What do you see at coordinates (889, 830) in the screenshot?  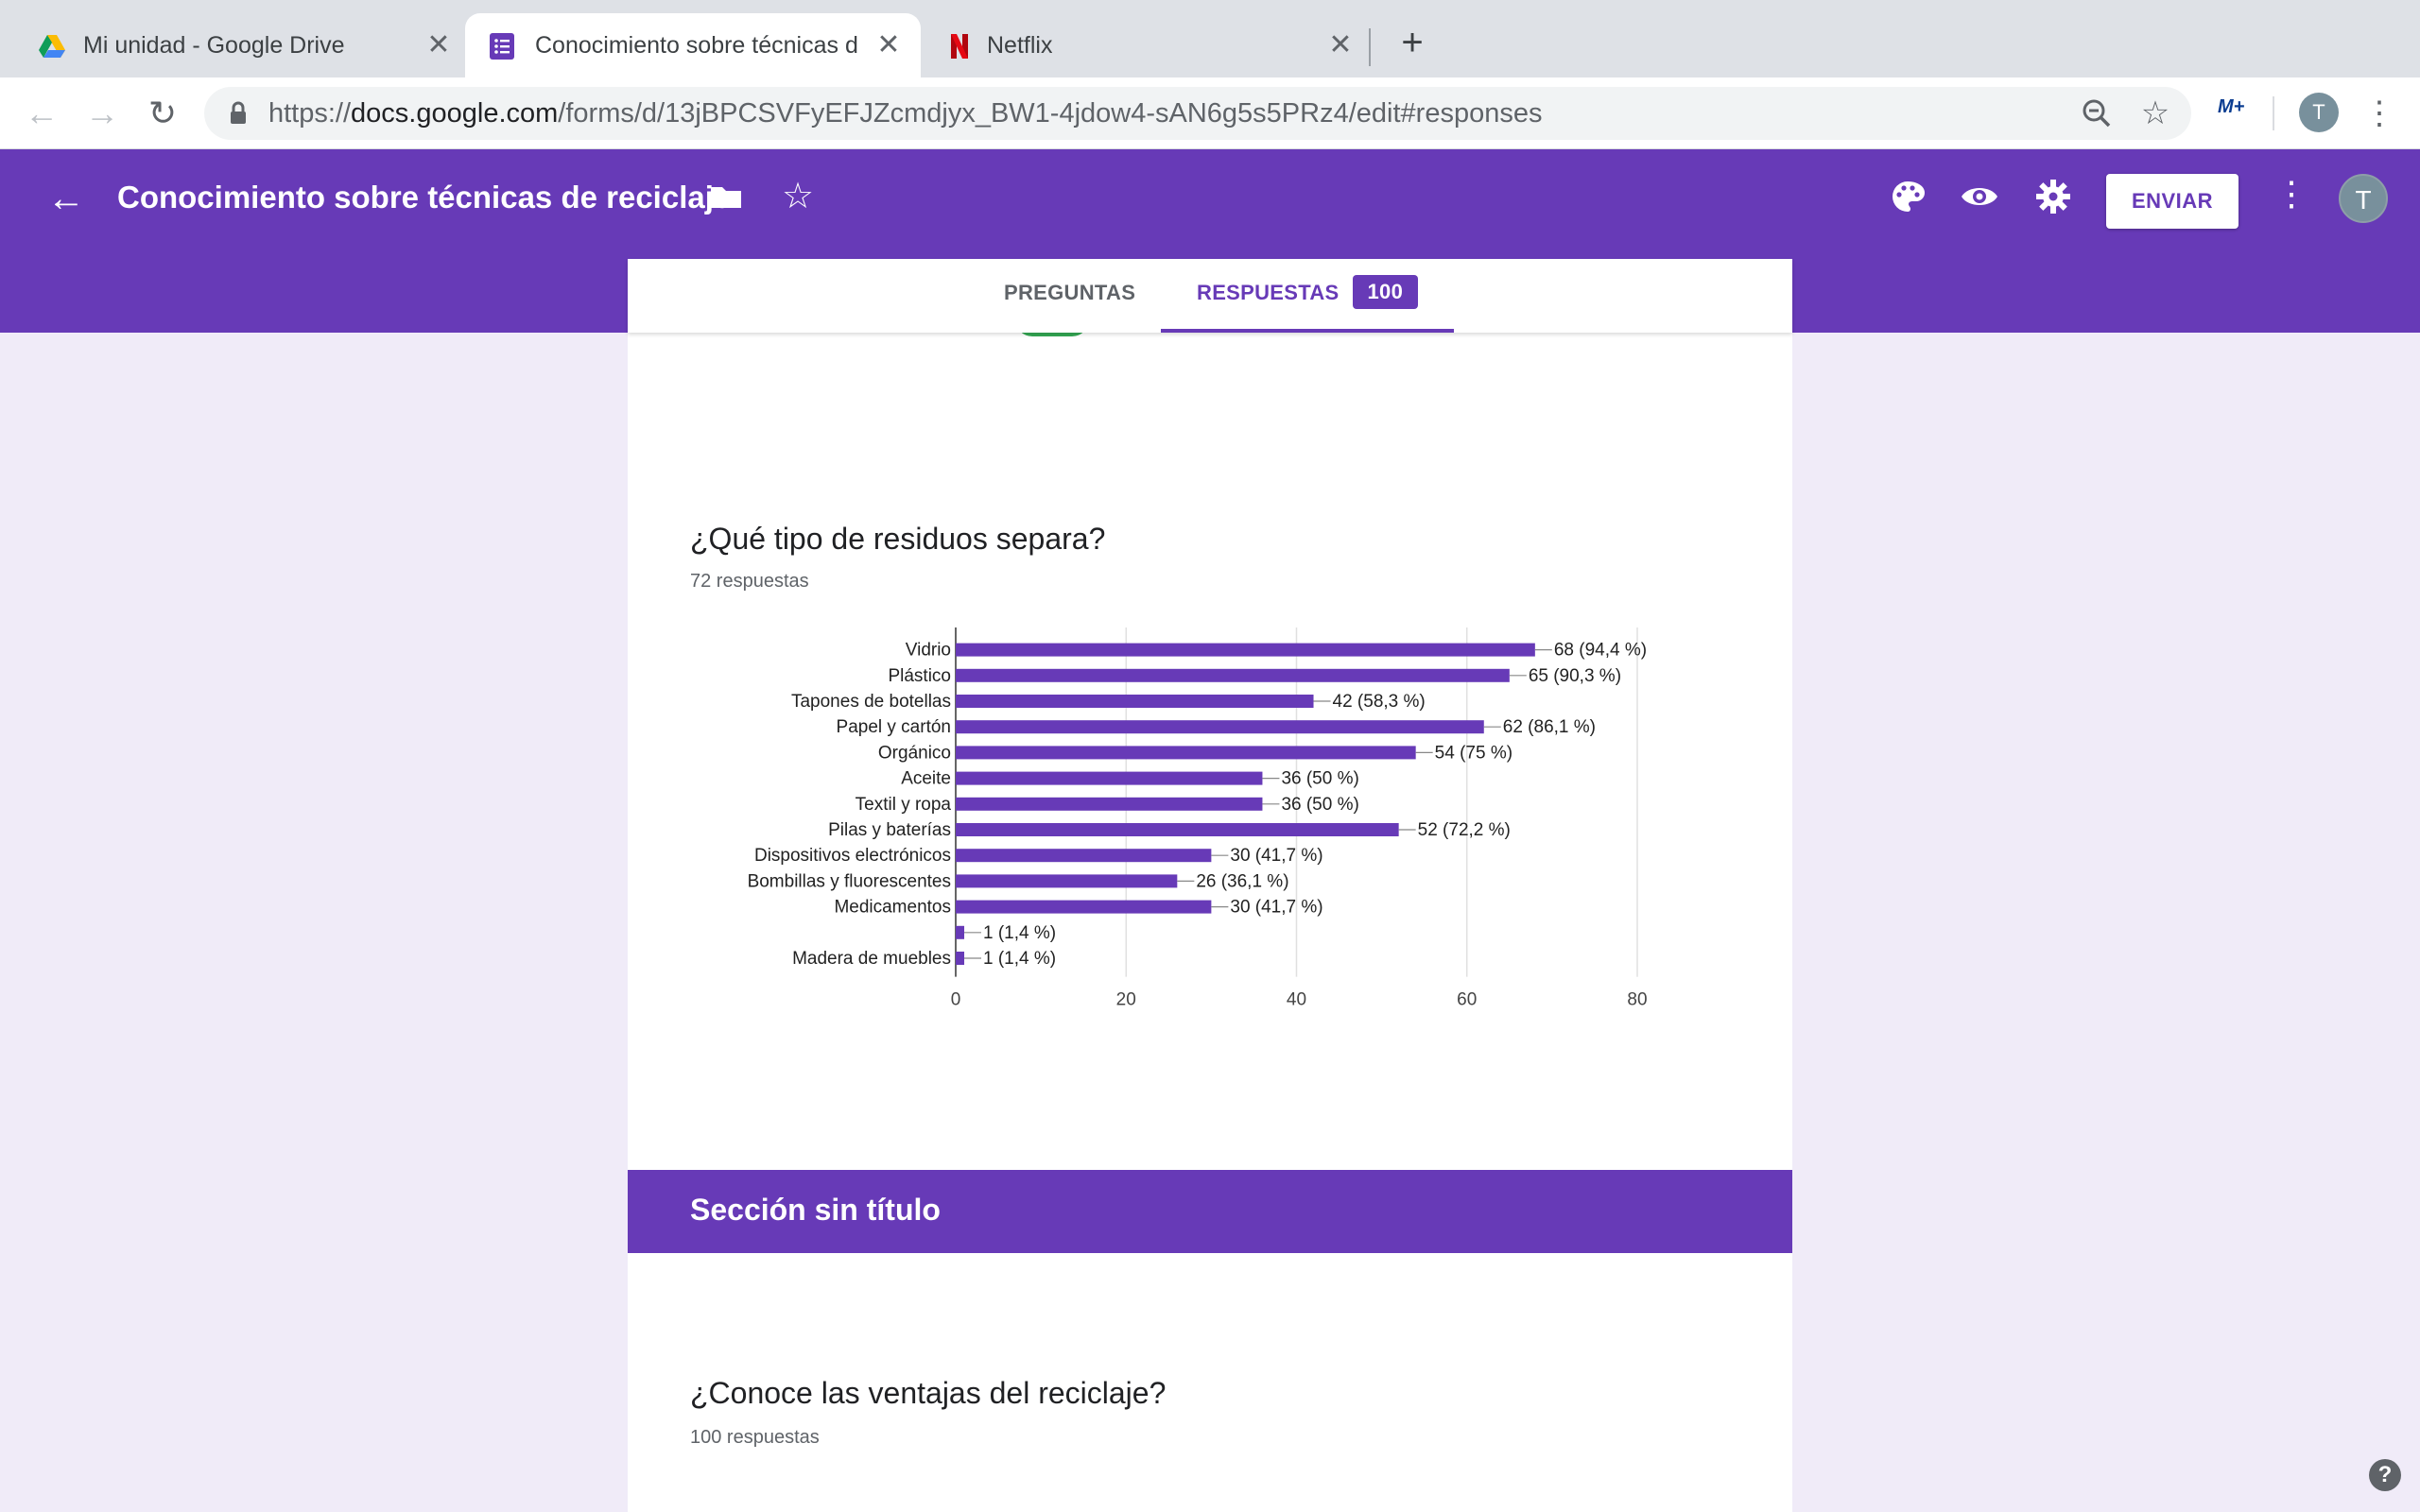 I see `category-label: Pilas y baterías` at bounding box center [889, 830].